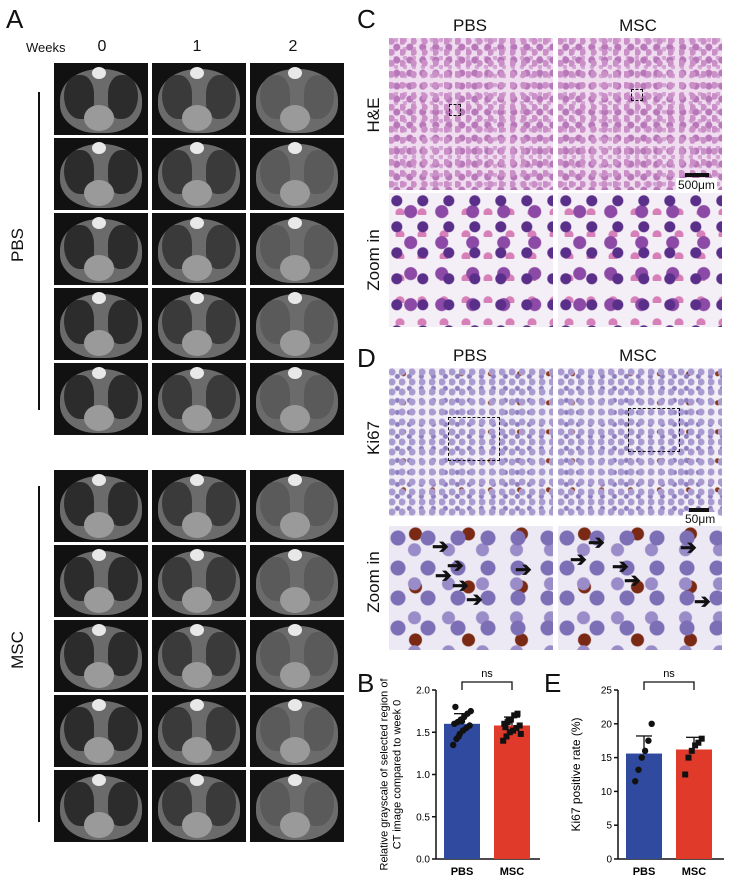 The image size is (730, 894). What do you see at coordinates (293, 46) in the screenshot?
I see `week-header-2: 2` at bounding box center [293, 46].